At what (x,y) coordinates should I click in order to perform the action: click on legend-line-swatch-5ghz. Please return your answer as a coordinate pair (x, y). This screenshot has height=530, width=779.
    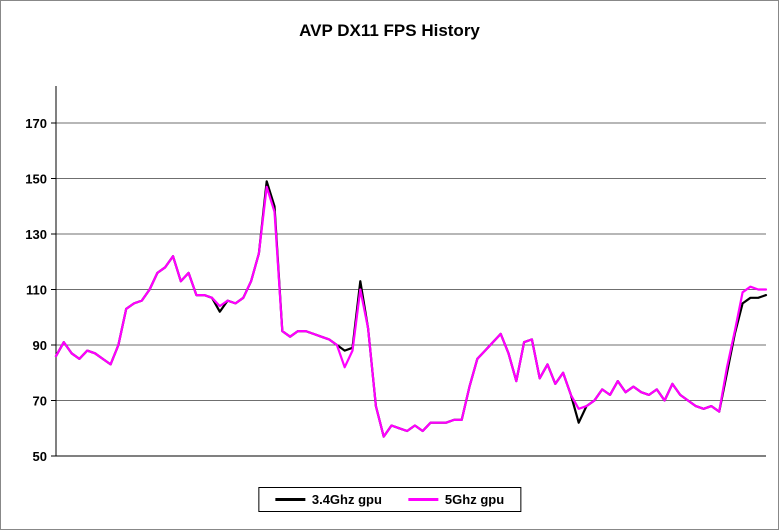
    Looking at the image, I should click on (422, 499).